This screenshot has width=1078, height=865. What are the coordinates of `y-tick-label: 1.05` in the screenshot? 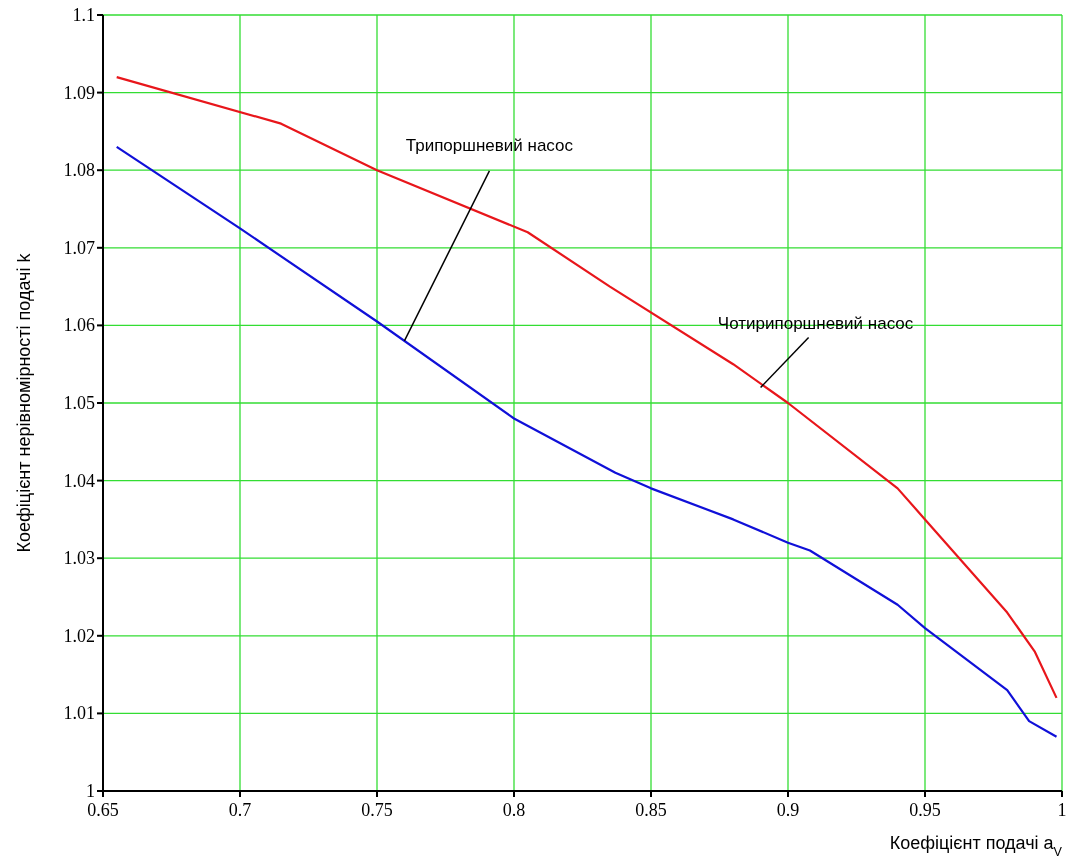 It's located at (79, 403).